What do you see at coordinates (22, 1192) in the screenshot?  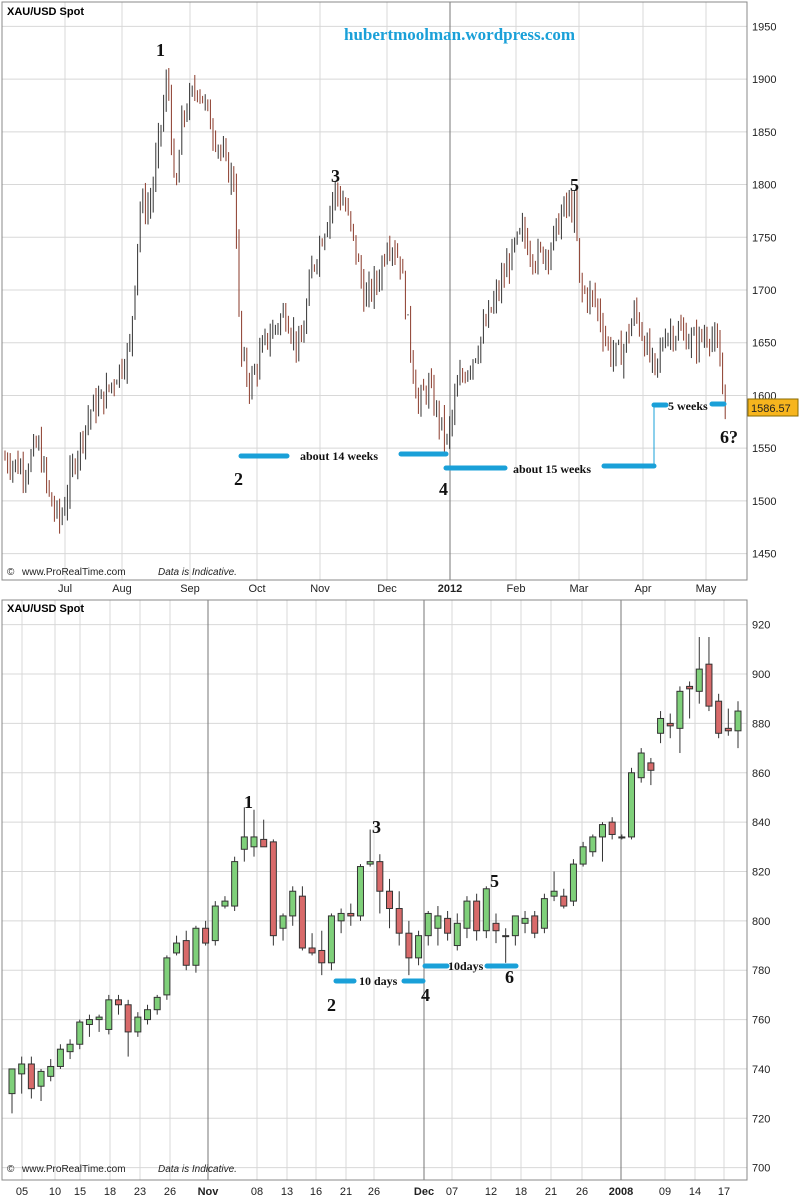 I see `bottom-x-tick-label: 05` at bounding box center [22, 1192].